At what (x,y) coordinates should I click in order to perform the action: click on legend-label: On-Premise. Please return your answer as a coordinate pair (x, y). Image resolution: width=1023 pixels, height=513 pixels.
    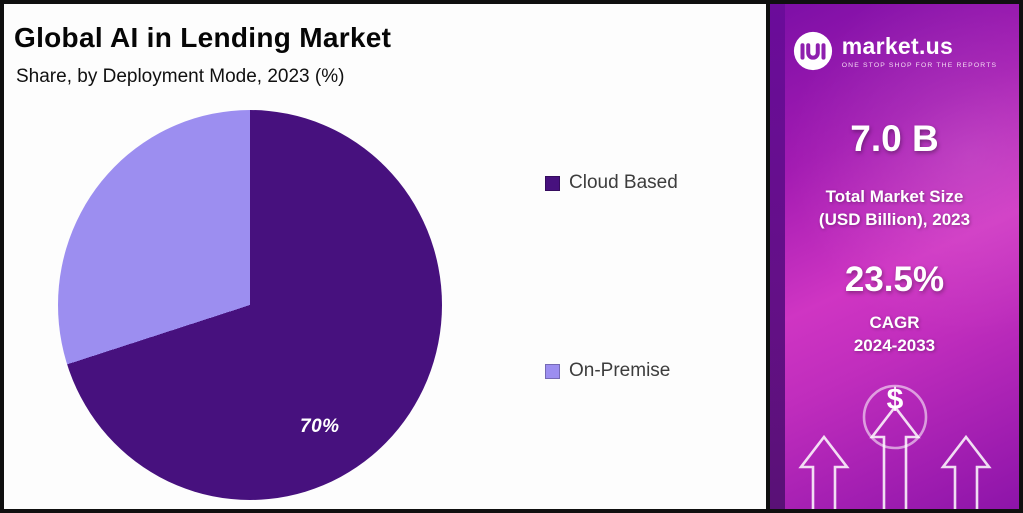
    Looking at the image, I should click on (620, 370).